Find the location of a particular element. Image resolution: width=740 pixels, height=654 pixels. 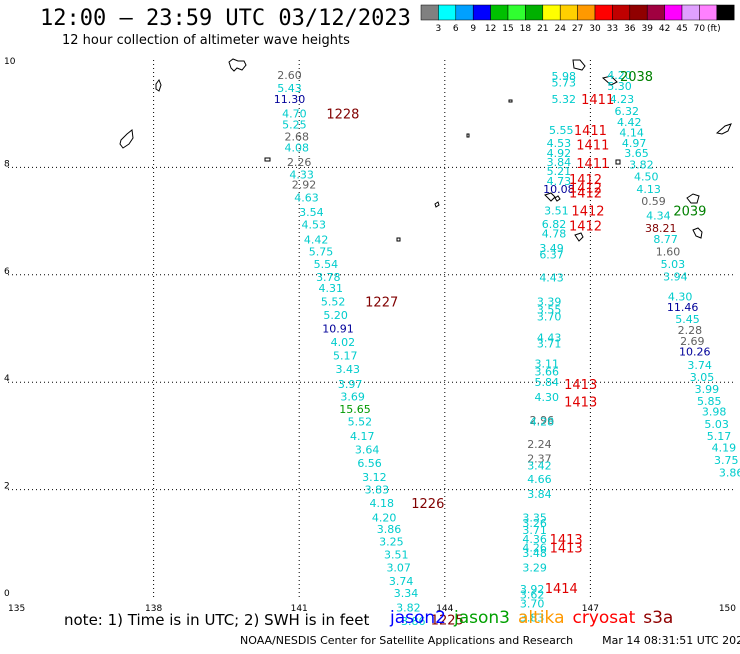

wave-height-label: 11.30 is located at coordinates (290, 99).